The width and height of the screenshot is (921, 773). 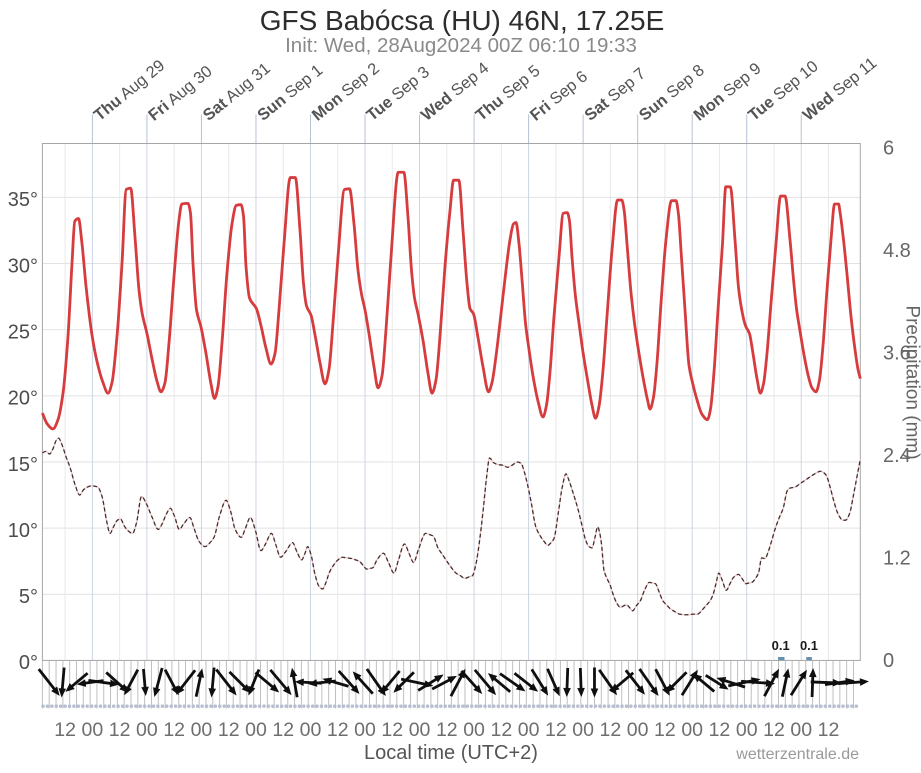 I want to click on svg-text: 30°, so click(x=23, y=266).